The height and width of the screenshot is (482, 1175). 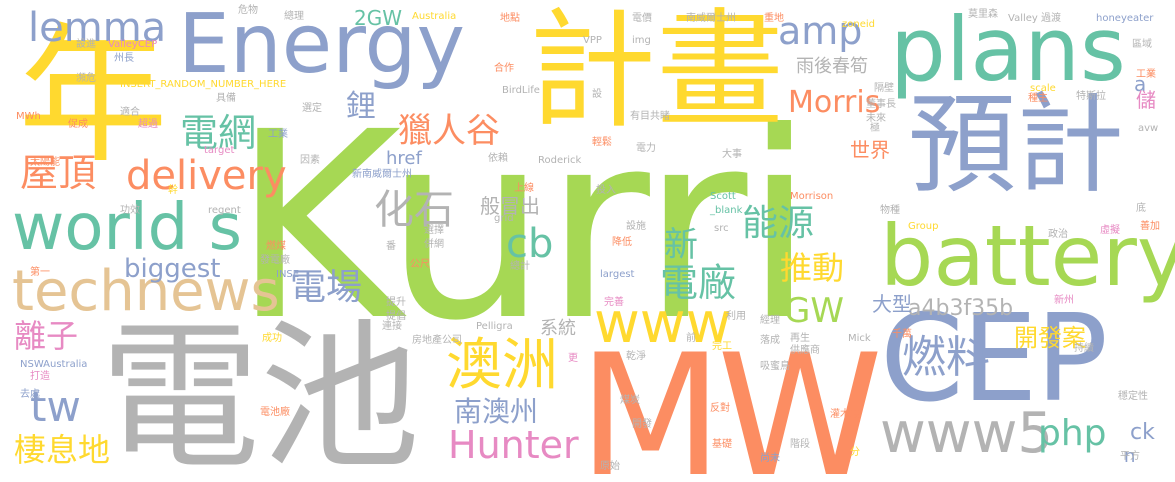 What do you see at coordinates (420, 264) in the screenshot?
I see `word-gongchi: 公尺` at bounding box center [420, 264].